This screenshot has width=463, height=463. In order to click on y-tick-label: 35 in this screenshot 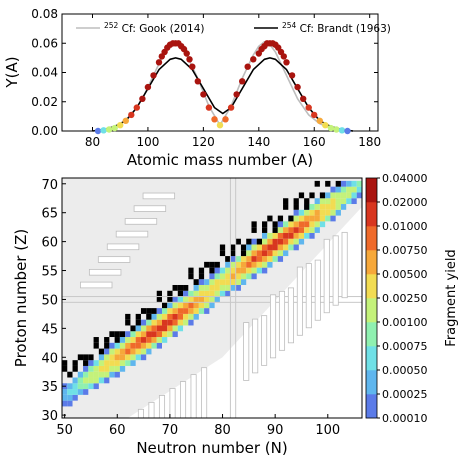, I will do `click(49, 387)`.